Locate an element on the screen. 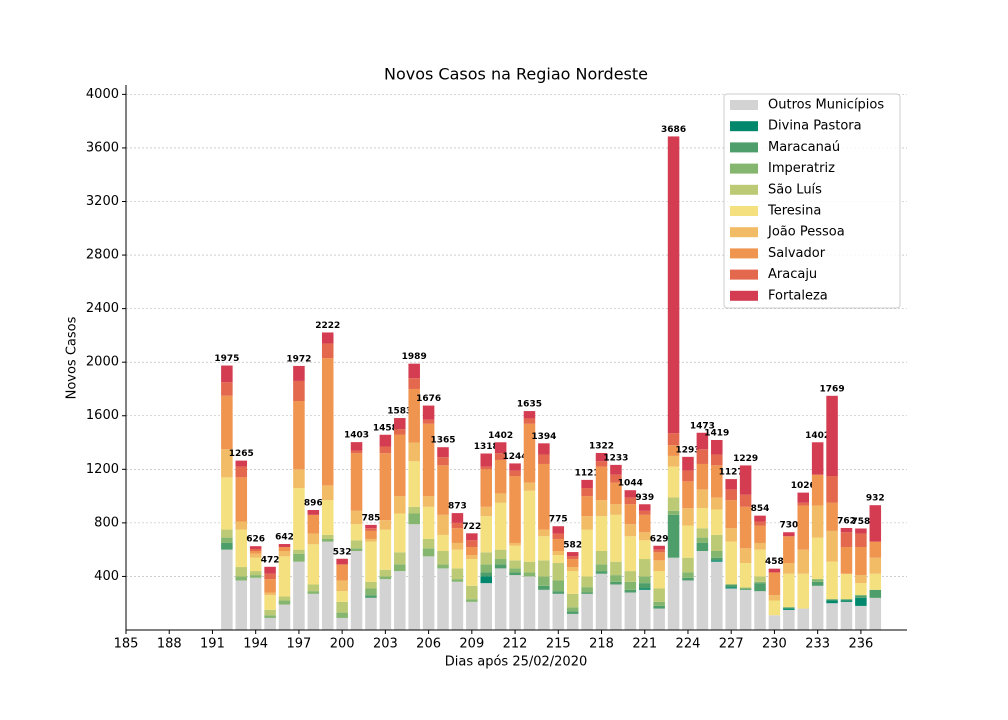 The image size is (1008, 720). y-tick-label: 400 is located at coordinates (106, 576).